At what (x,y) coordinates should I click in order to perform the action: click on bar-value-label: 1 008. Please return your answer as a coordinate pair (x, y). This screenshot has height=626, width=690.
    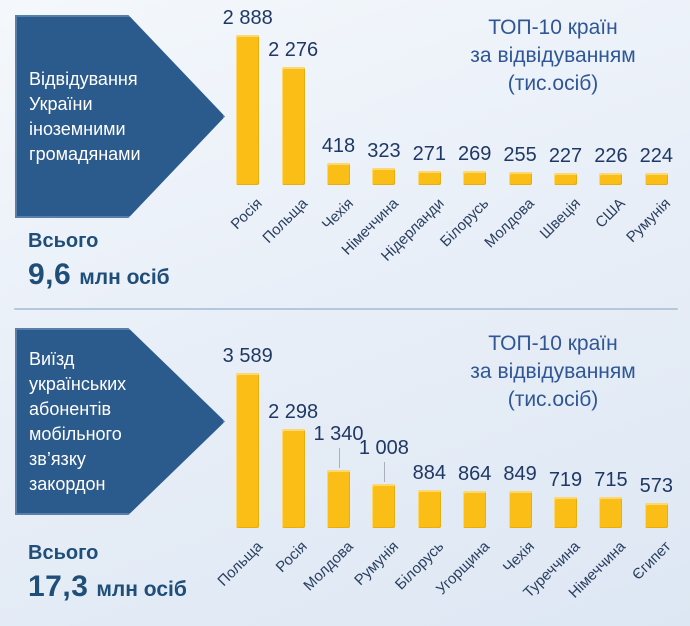
    Looking at the image, I should click on (383, 448).